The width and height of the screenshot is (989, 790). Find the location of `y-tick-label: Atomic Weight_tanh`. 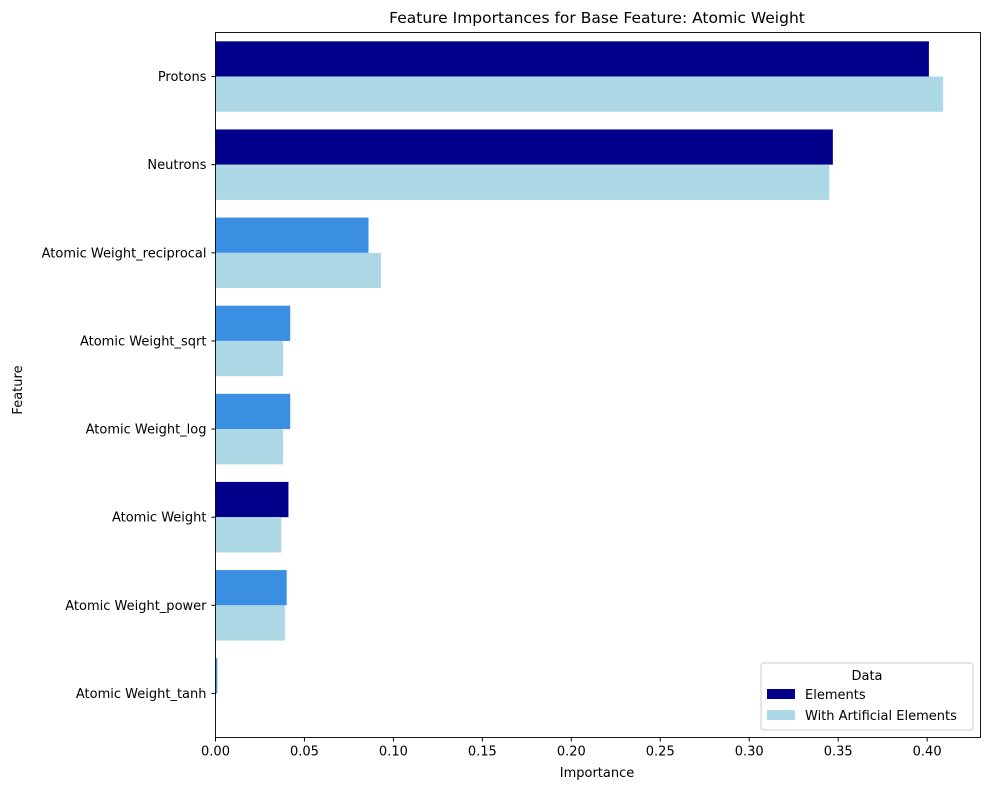

y-tick-label: Atomic Weight_tanh is located at coordinates (141, 694).